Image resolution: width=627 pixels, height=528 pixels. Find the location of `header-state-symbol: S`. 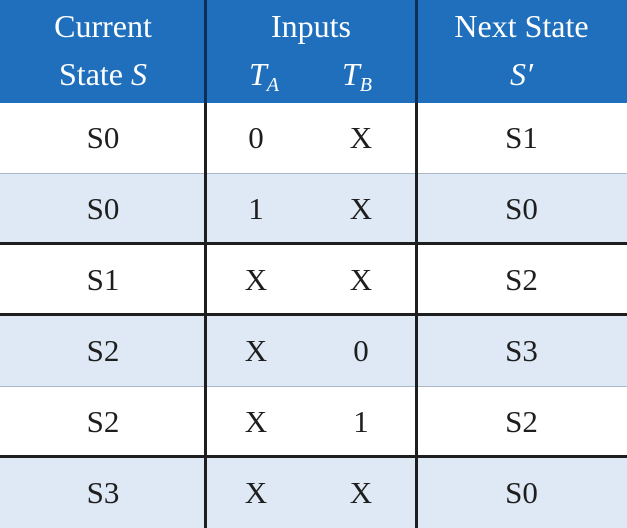

header-state-symbol: S is located at coordinates (138, 74).